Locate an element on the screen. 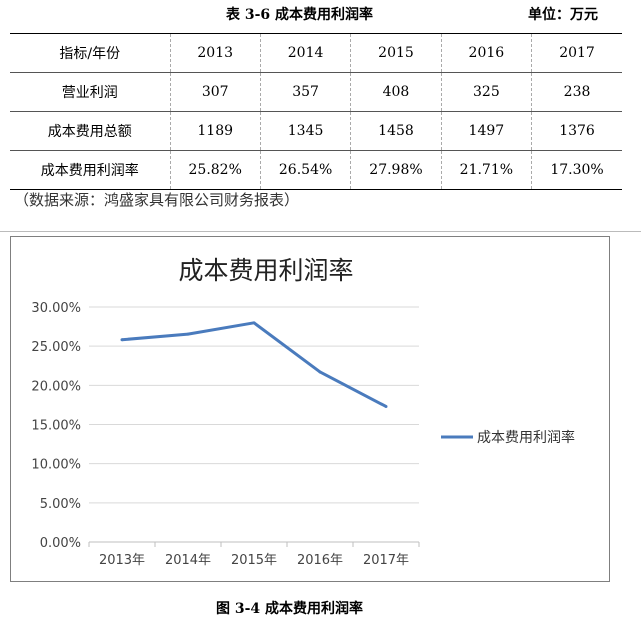 The height and width of the screenshot is (629, 641). header-cell: 指标/年份 is located at coordinates (90, 53).